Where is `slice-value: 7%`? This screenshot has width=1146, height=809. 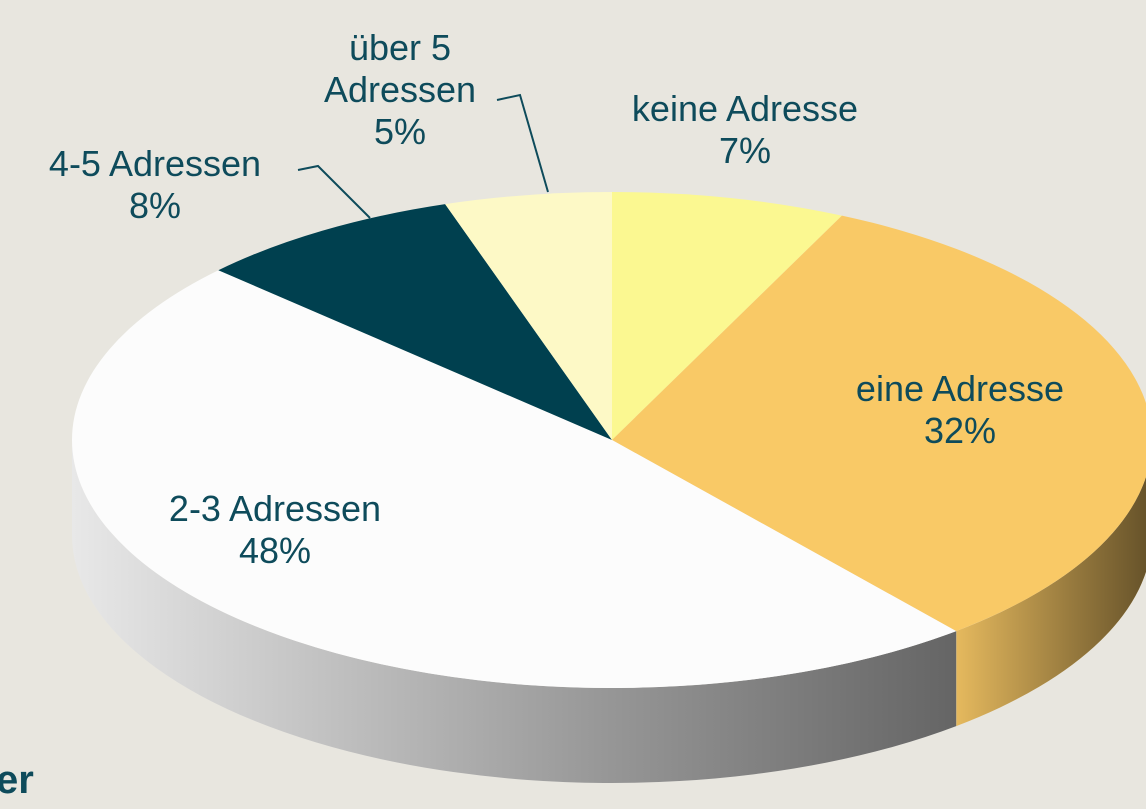
slice-value: 7% is located at coordinates (745, 150).